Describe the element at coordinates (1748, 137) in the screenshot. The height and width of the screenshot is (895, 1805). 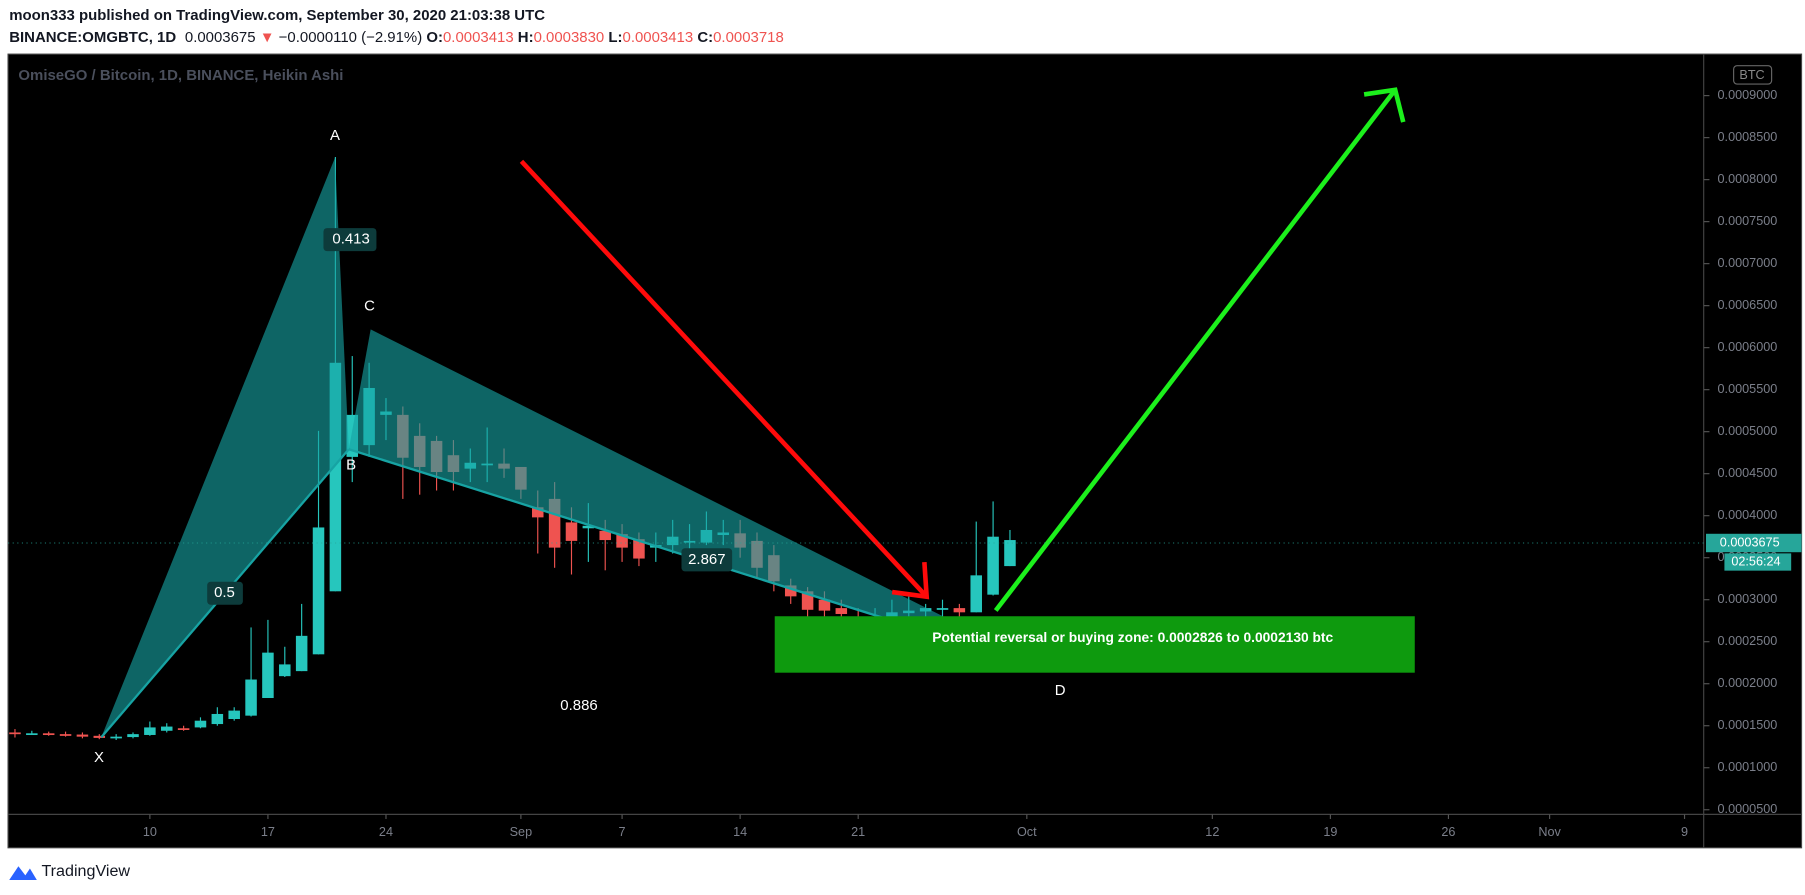
I see `y-tick-label: 0.0008500` at that location.